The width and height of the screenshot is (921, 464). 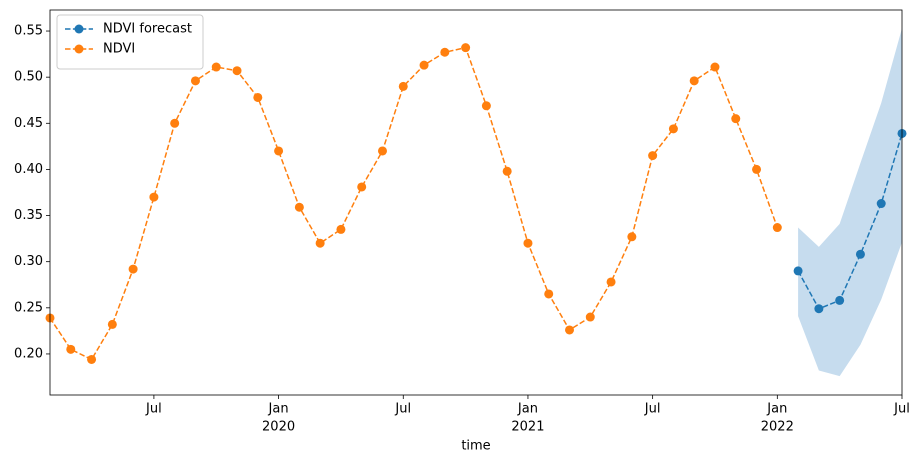 I want to click on y-tick-label: 0.50, so click(x=28, y=77).